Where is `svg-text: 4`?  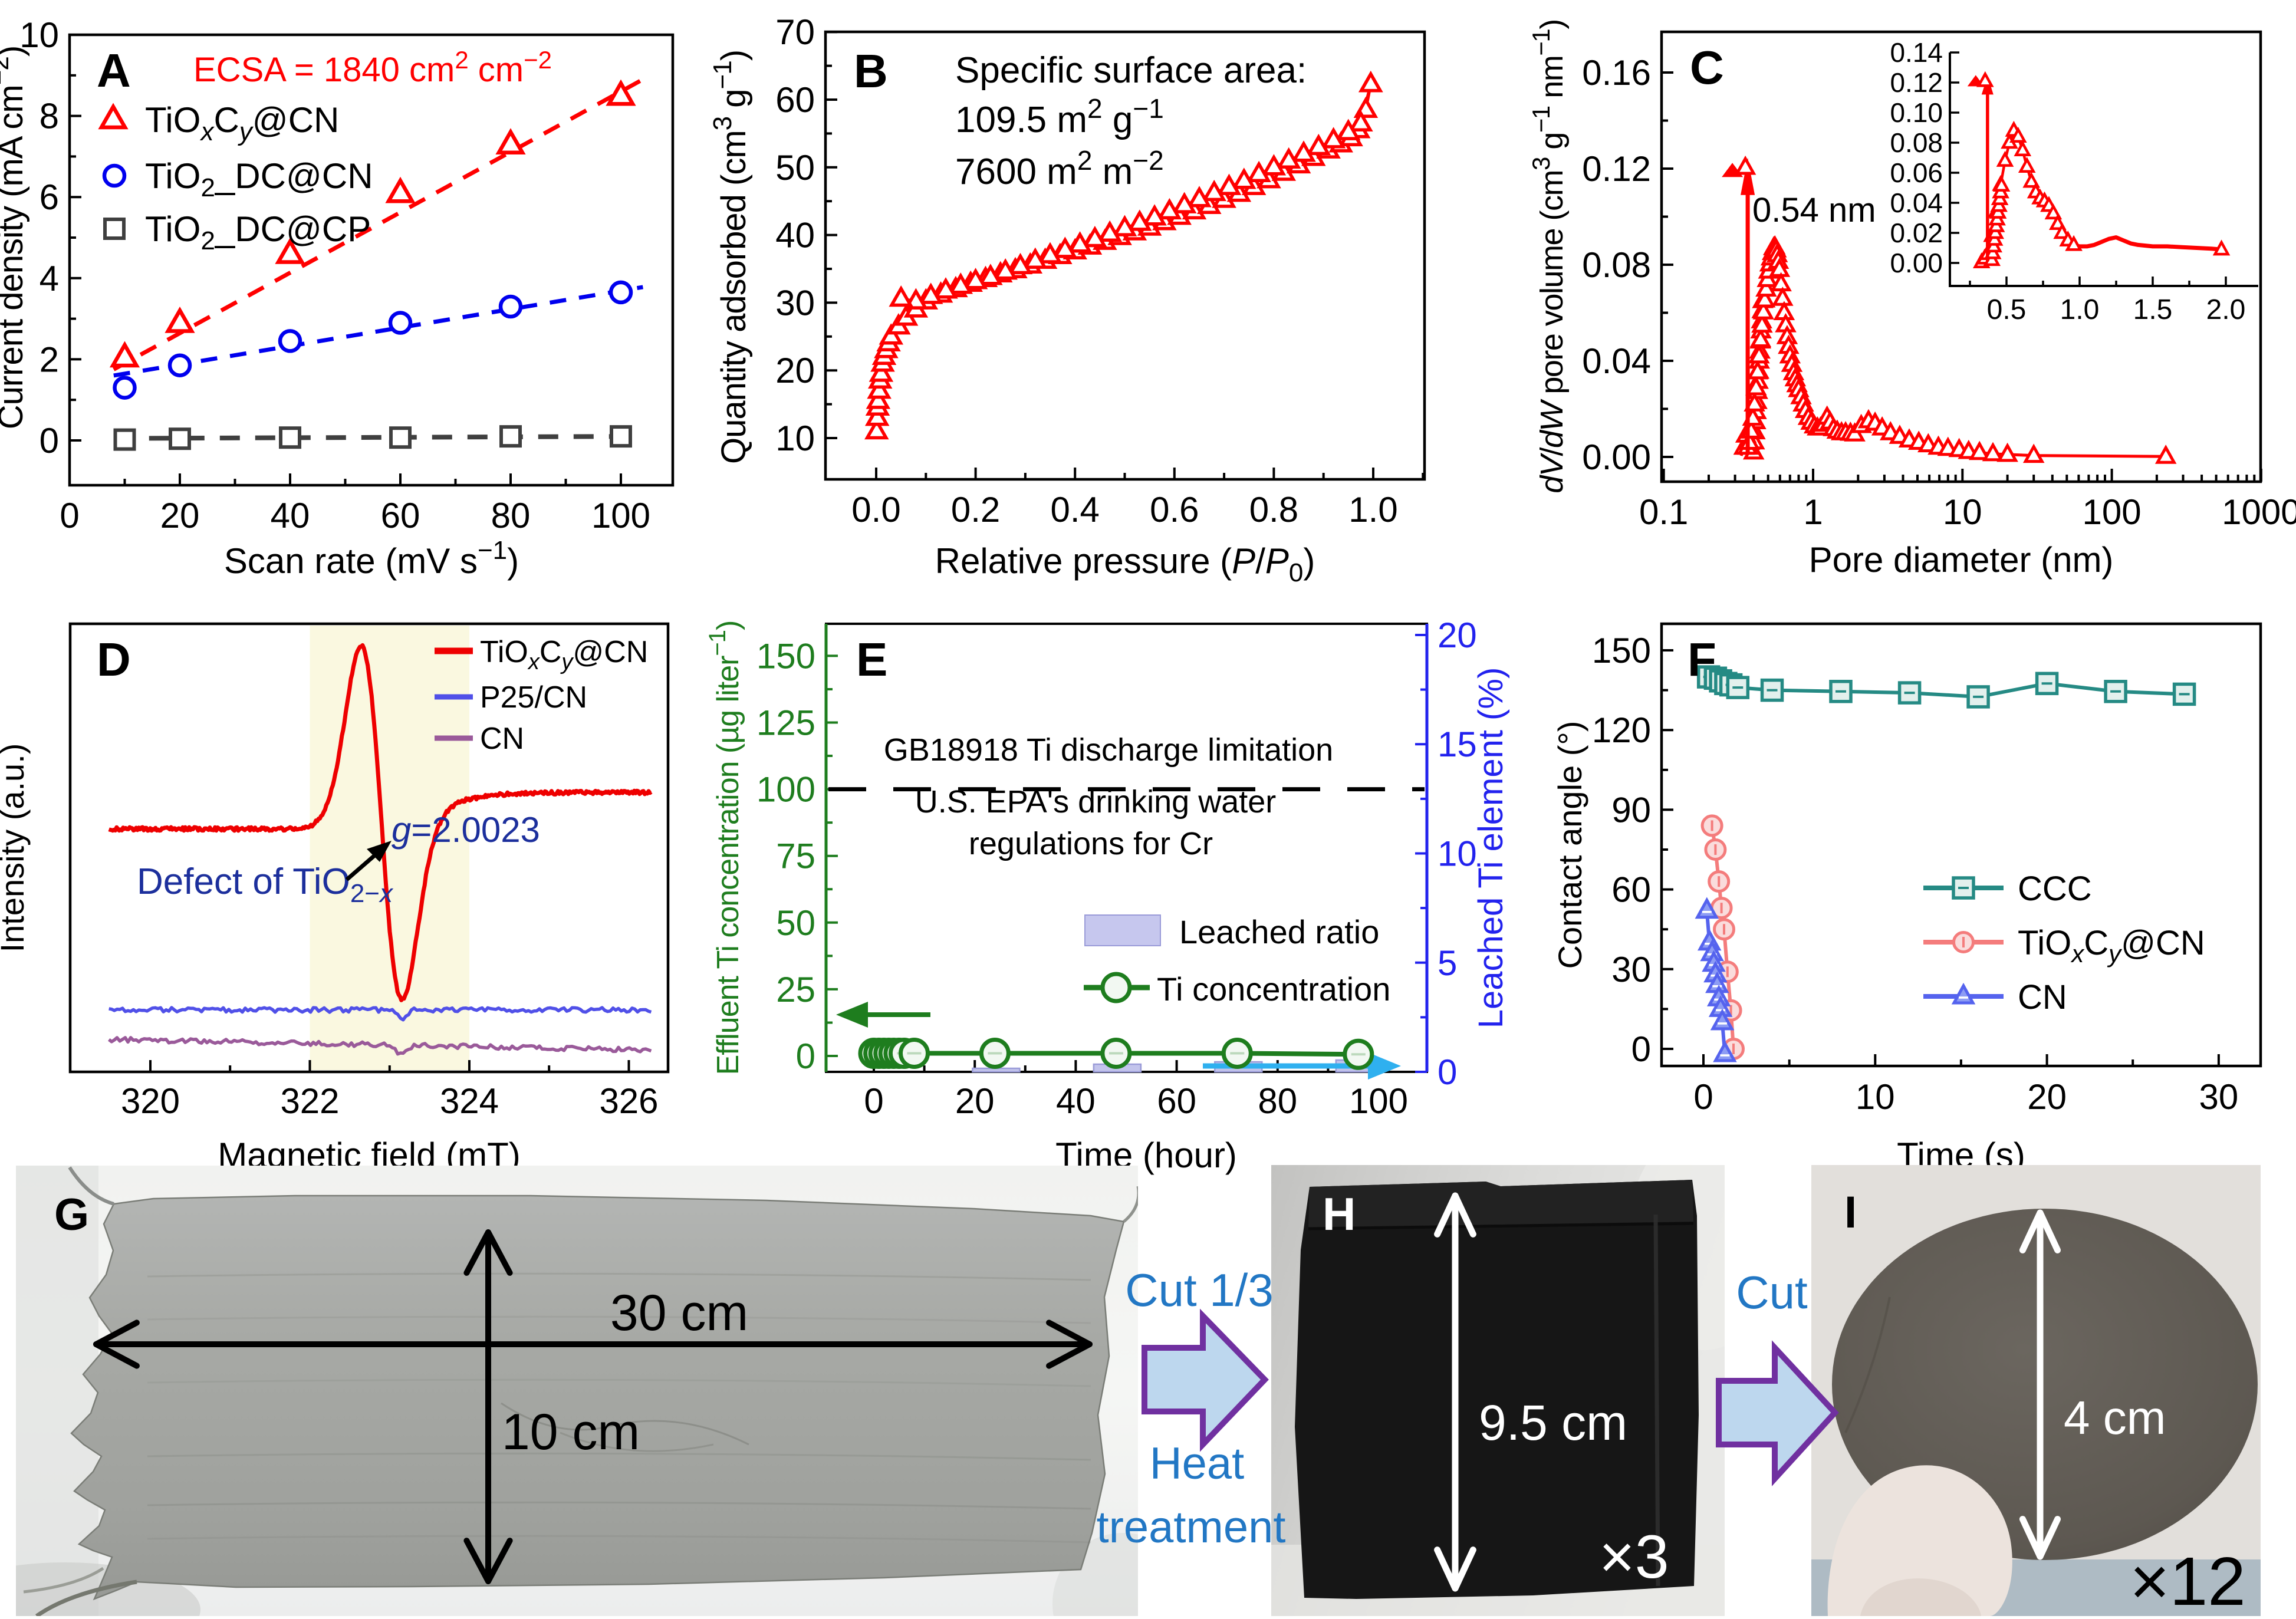
svg-text: 4 is located at coordinates (50, 278).